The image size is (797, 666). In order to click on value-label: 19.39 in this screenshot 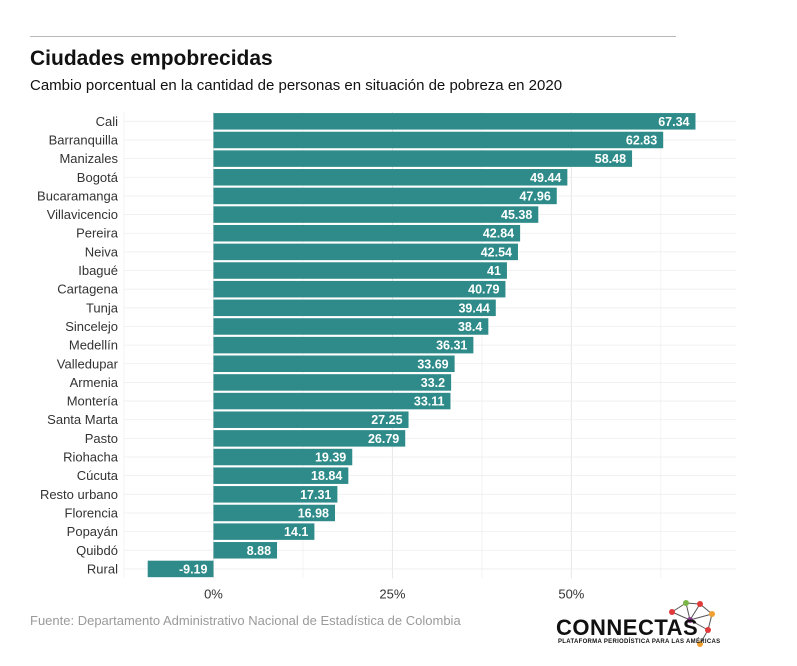, I will do `click(330, 458)`.